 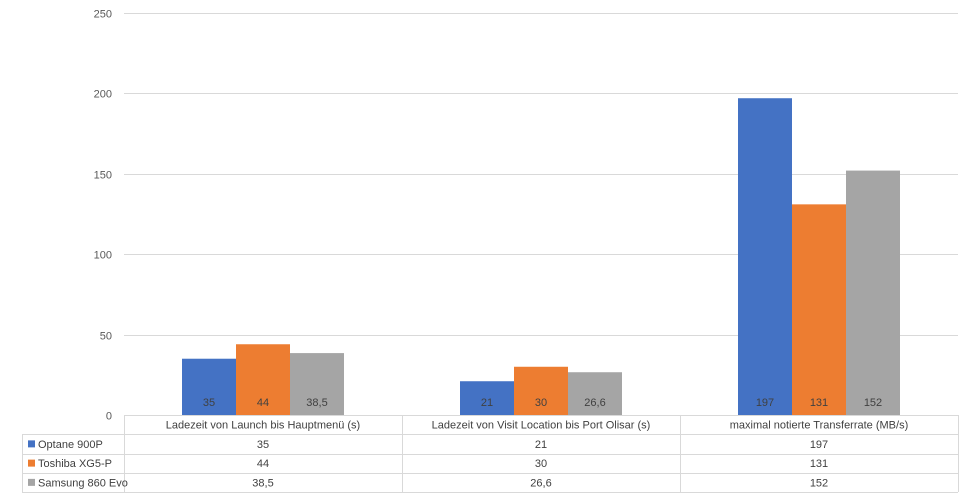 What do you see at coordinates (819, 426) in the screenshot?
I see `category-label: maximal notierte Transferrate (MB/s)` at bounding box center [819, 426].